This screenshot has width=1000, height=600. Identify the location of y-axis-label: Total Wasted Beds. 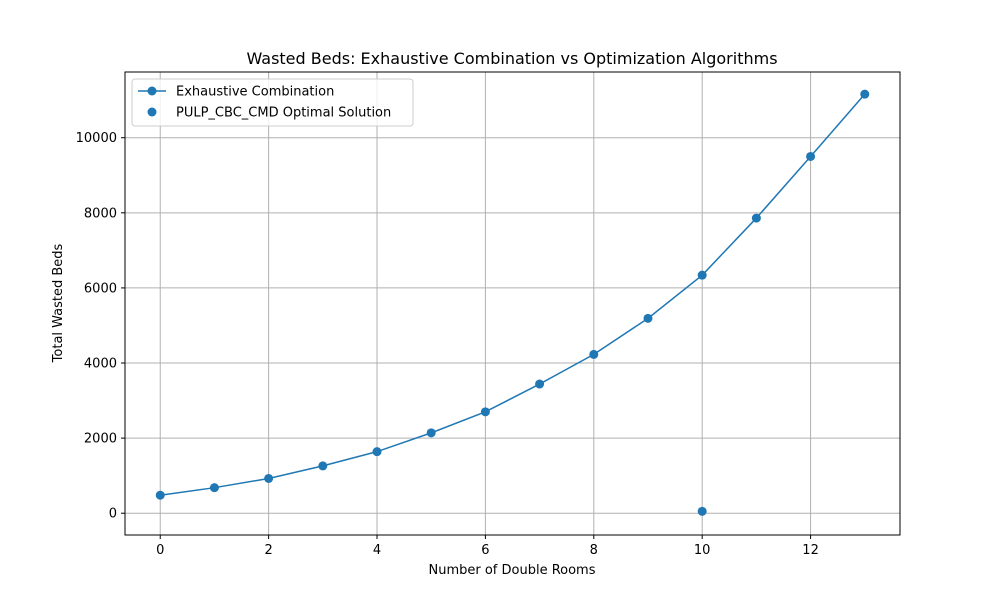
(58, 303).